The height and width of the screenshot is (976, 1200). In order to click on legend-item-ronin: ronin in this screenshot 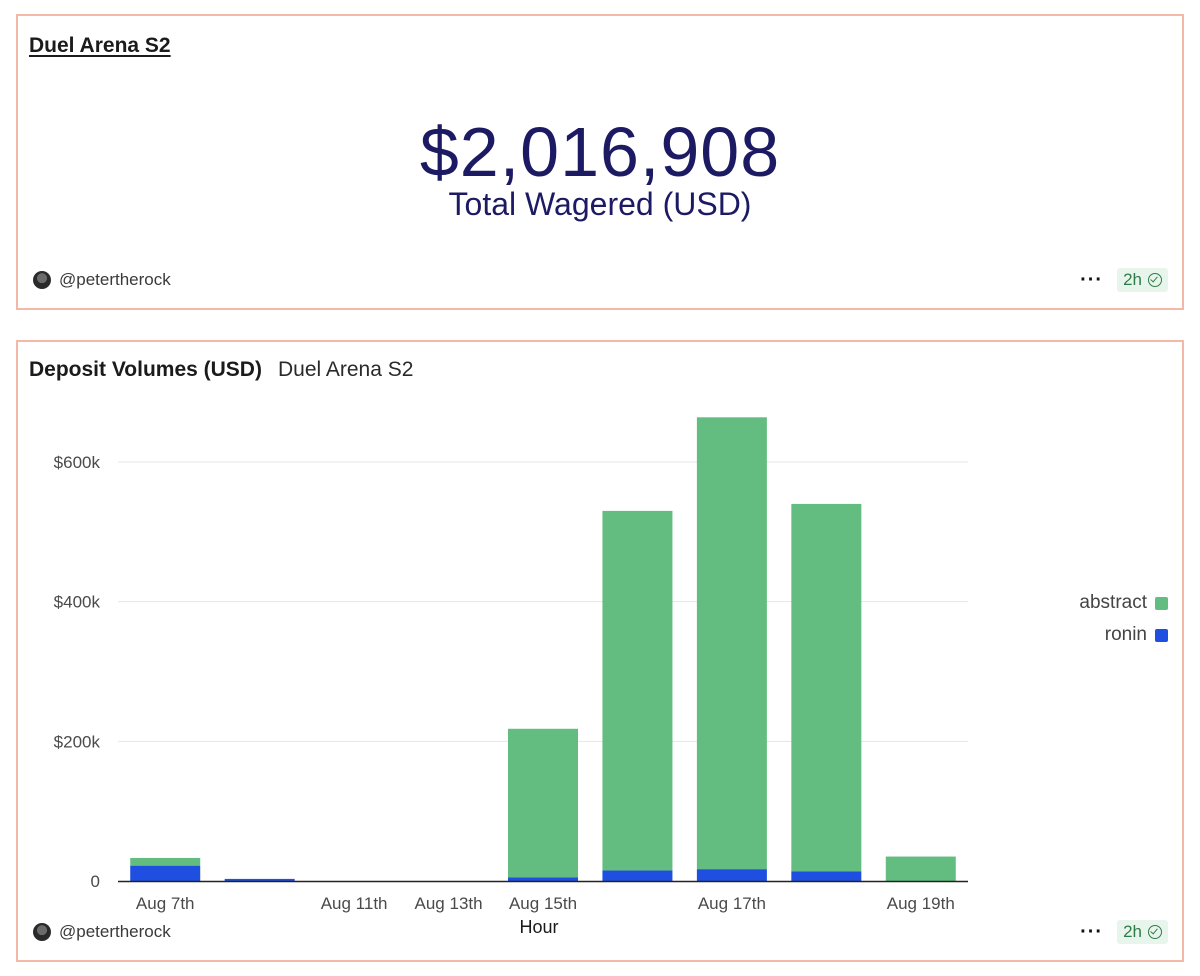, I will do `click(1136, 635)`.